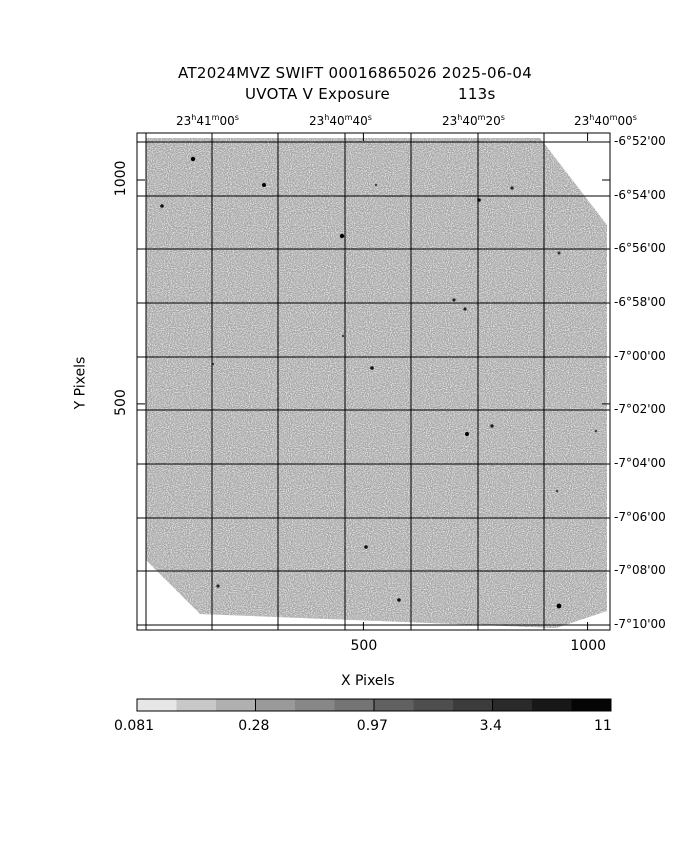 The width and height of the screenshot is (680, 850). Describe the element at coordinates (473, 120) in the screenshot. I see `ra-tick-label: 23h40m20s` at that location.